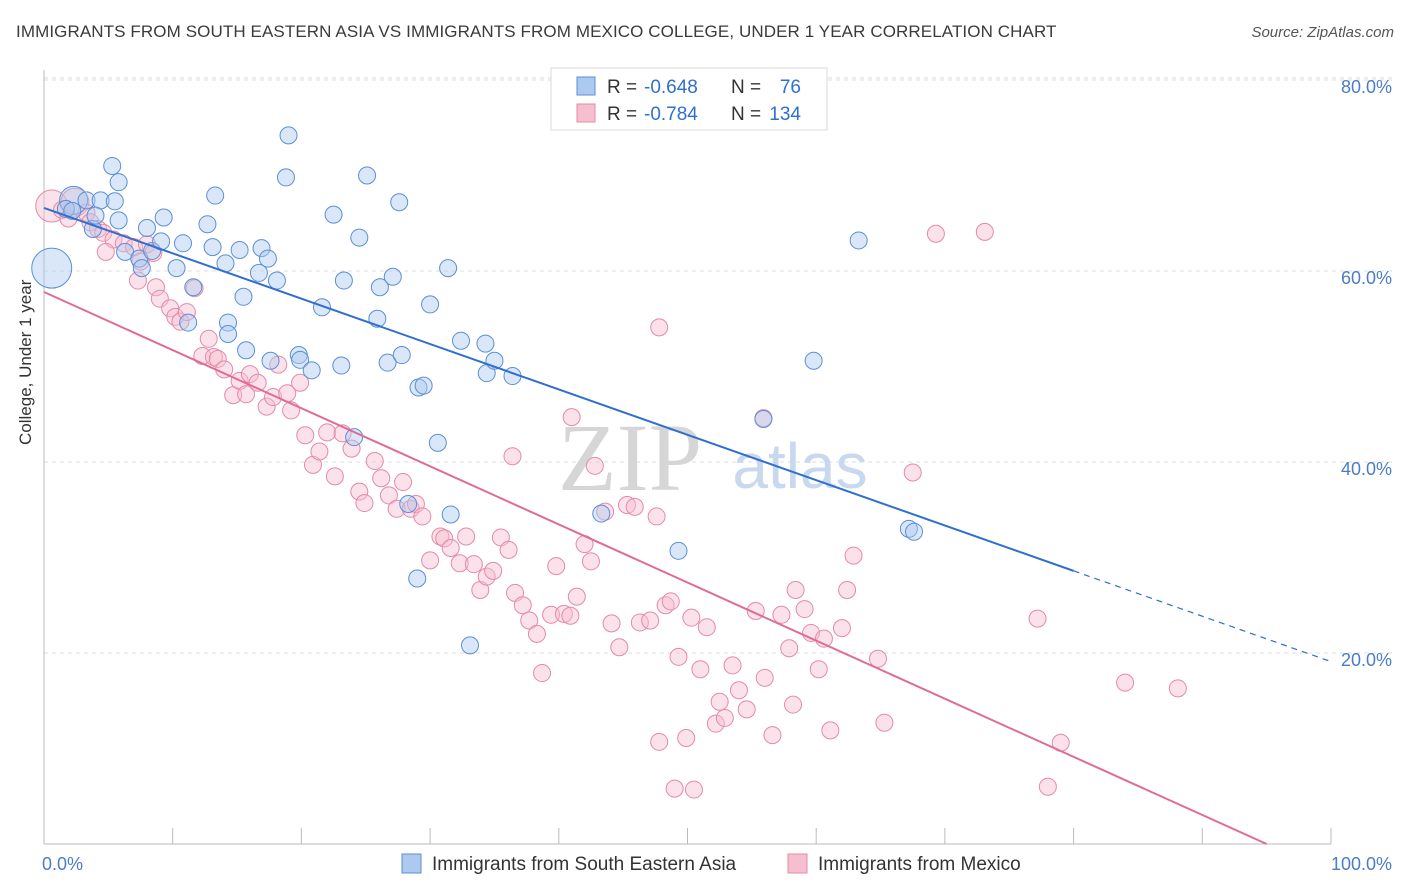 Image resolution: width=1406 pixels, height=892 pixels. What do you see at coordinates (746, 114) in the screenshot?
I see `stats-n-label-mexico: N =` at bounding box center [746, 114].